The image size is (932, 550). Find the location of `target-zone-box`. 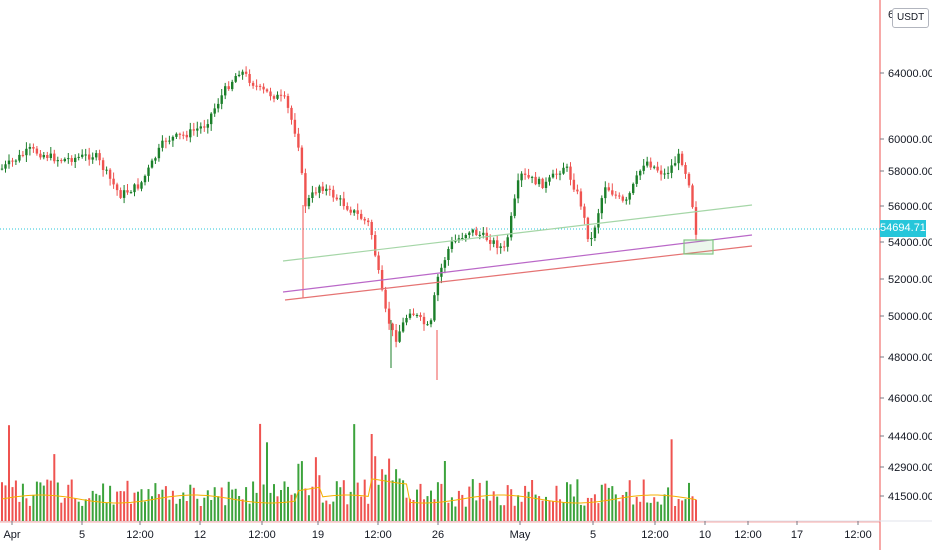

target-zone-box is located at coordinates (698, 247).